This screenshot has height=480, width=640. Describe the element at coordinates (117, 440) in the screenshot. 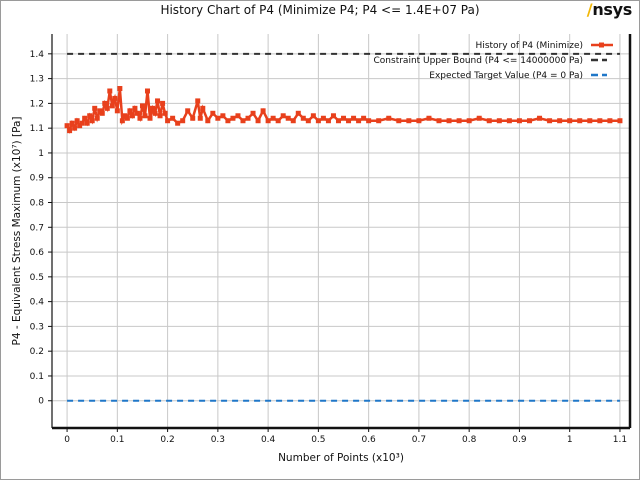

I see `x-tick-label: 0.1` at that location.